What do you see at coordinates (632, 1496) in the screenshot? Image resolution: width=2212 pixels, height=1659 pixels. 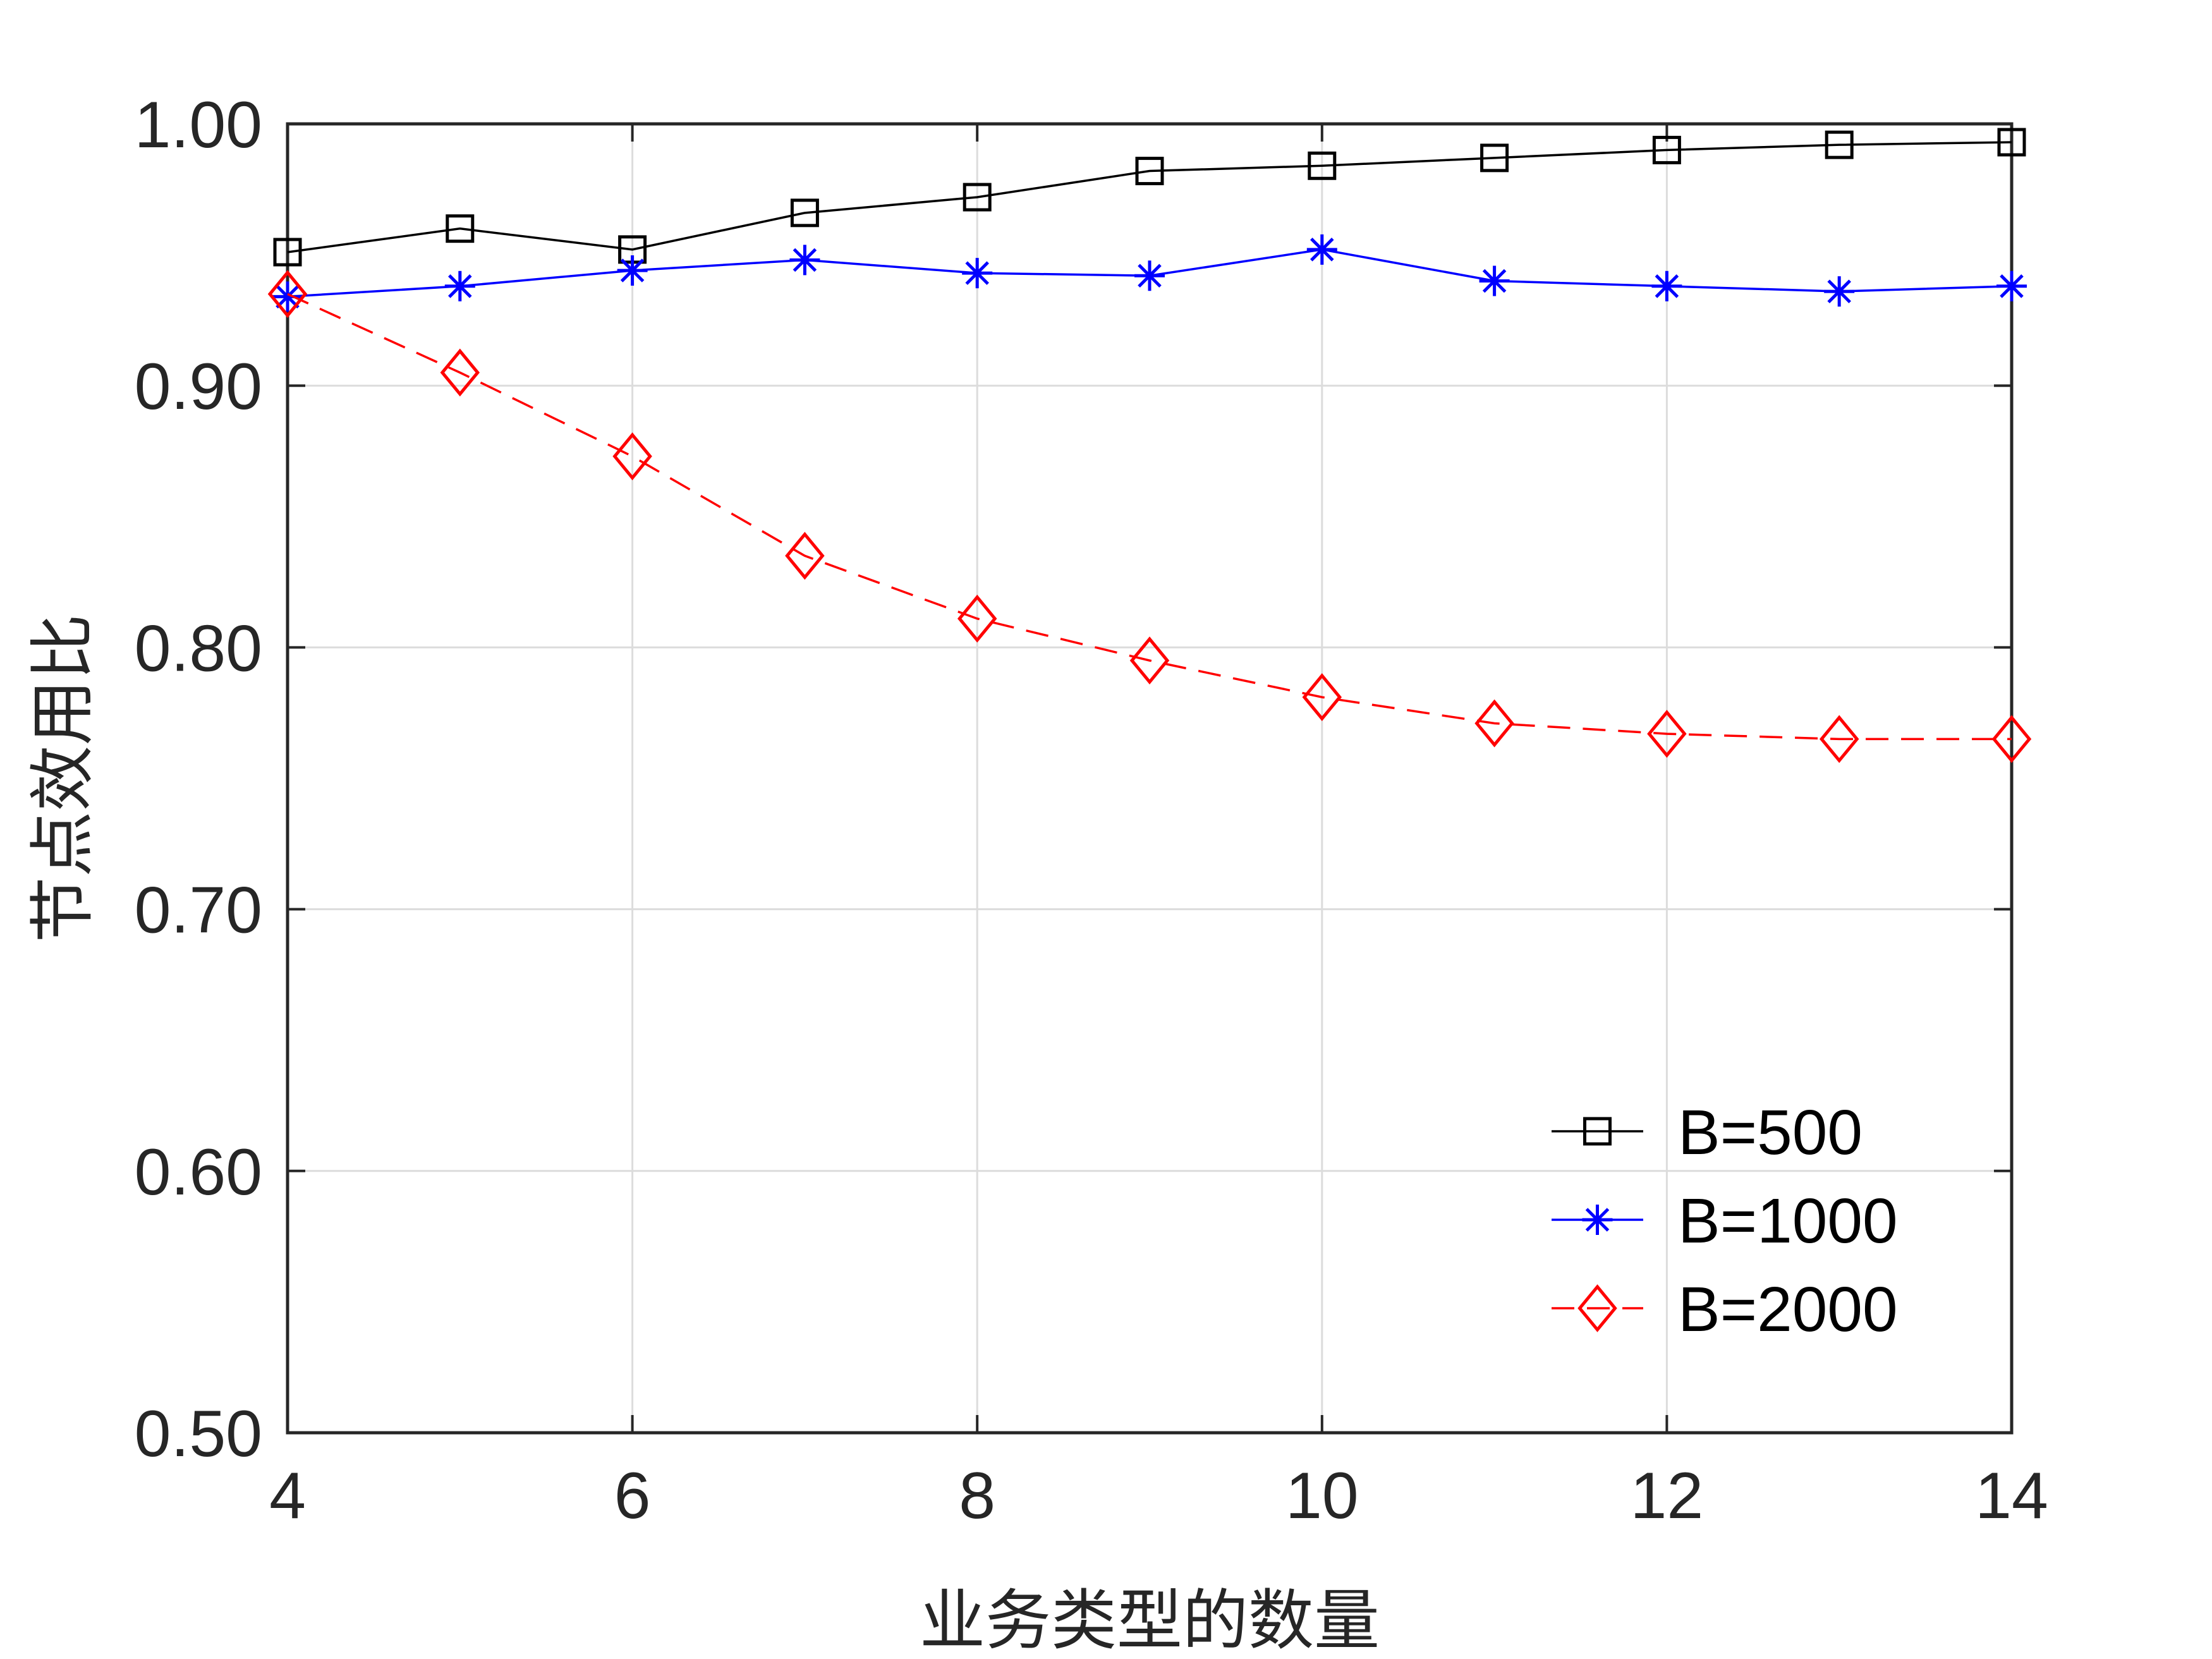 I see `x-tick-label: 6` at bounding box center [632, 1496].